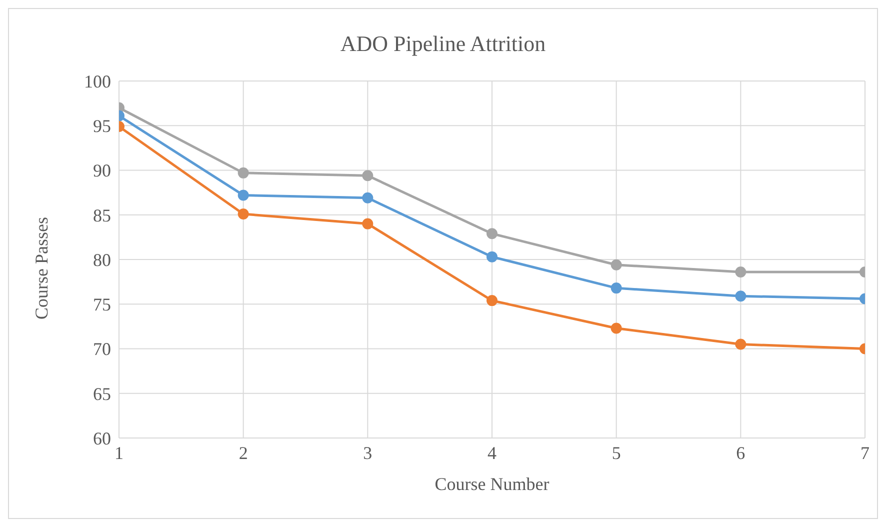 The width and height of the screenshot is (886, 527). I want to click on x-axis-title: Course Number, so click(492, 484).